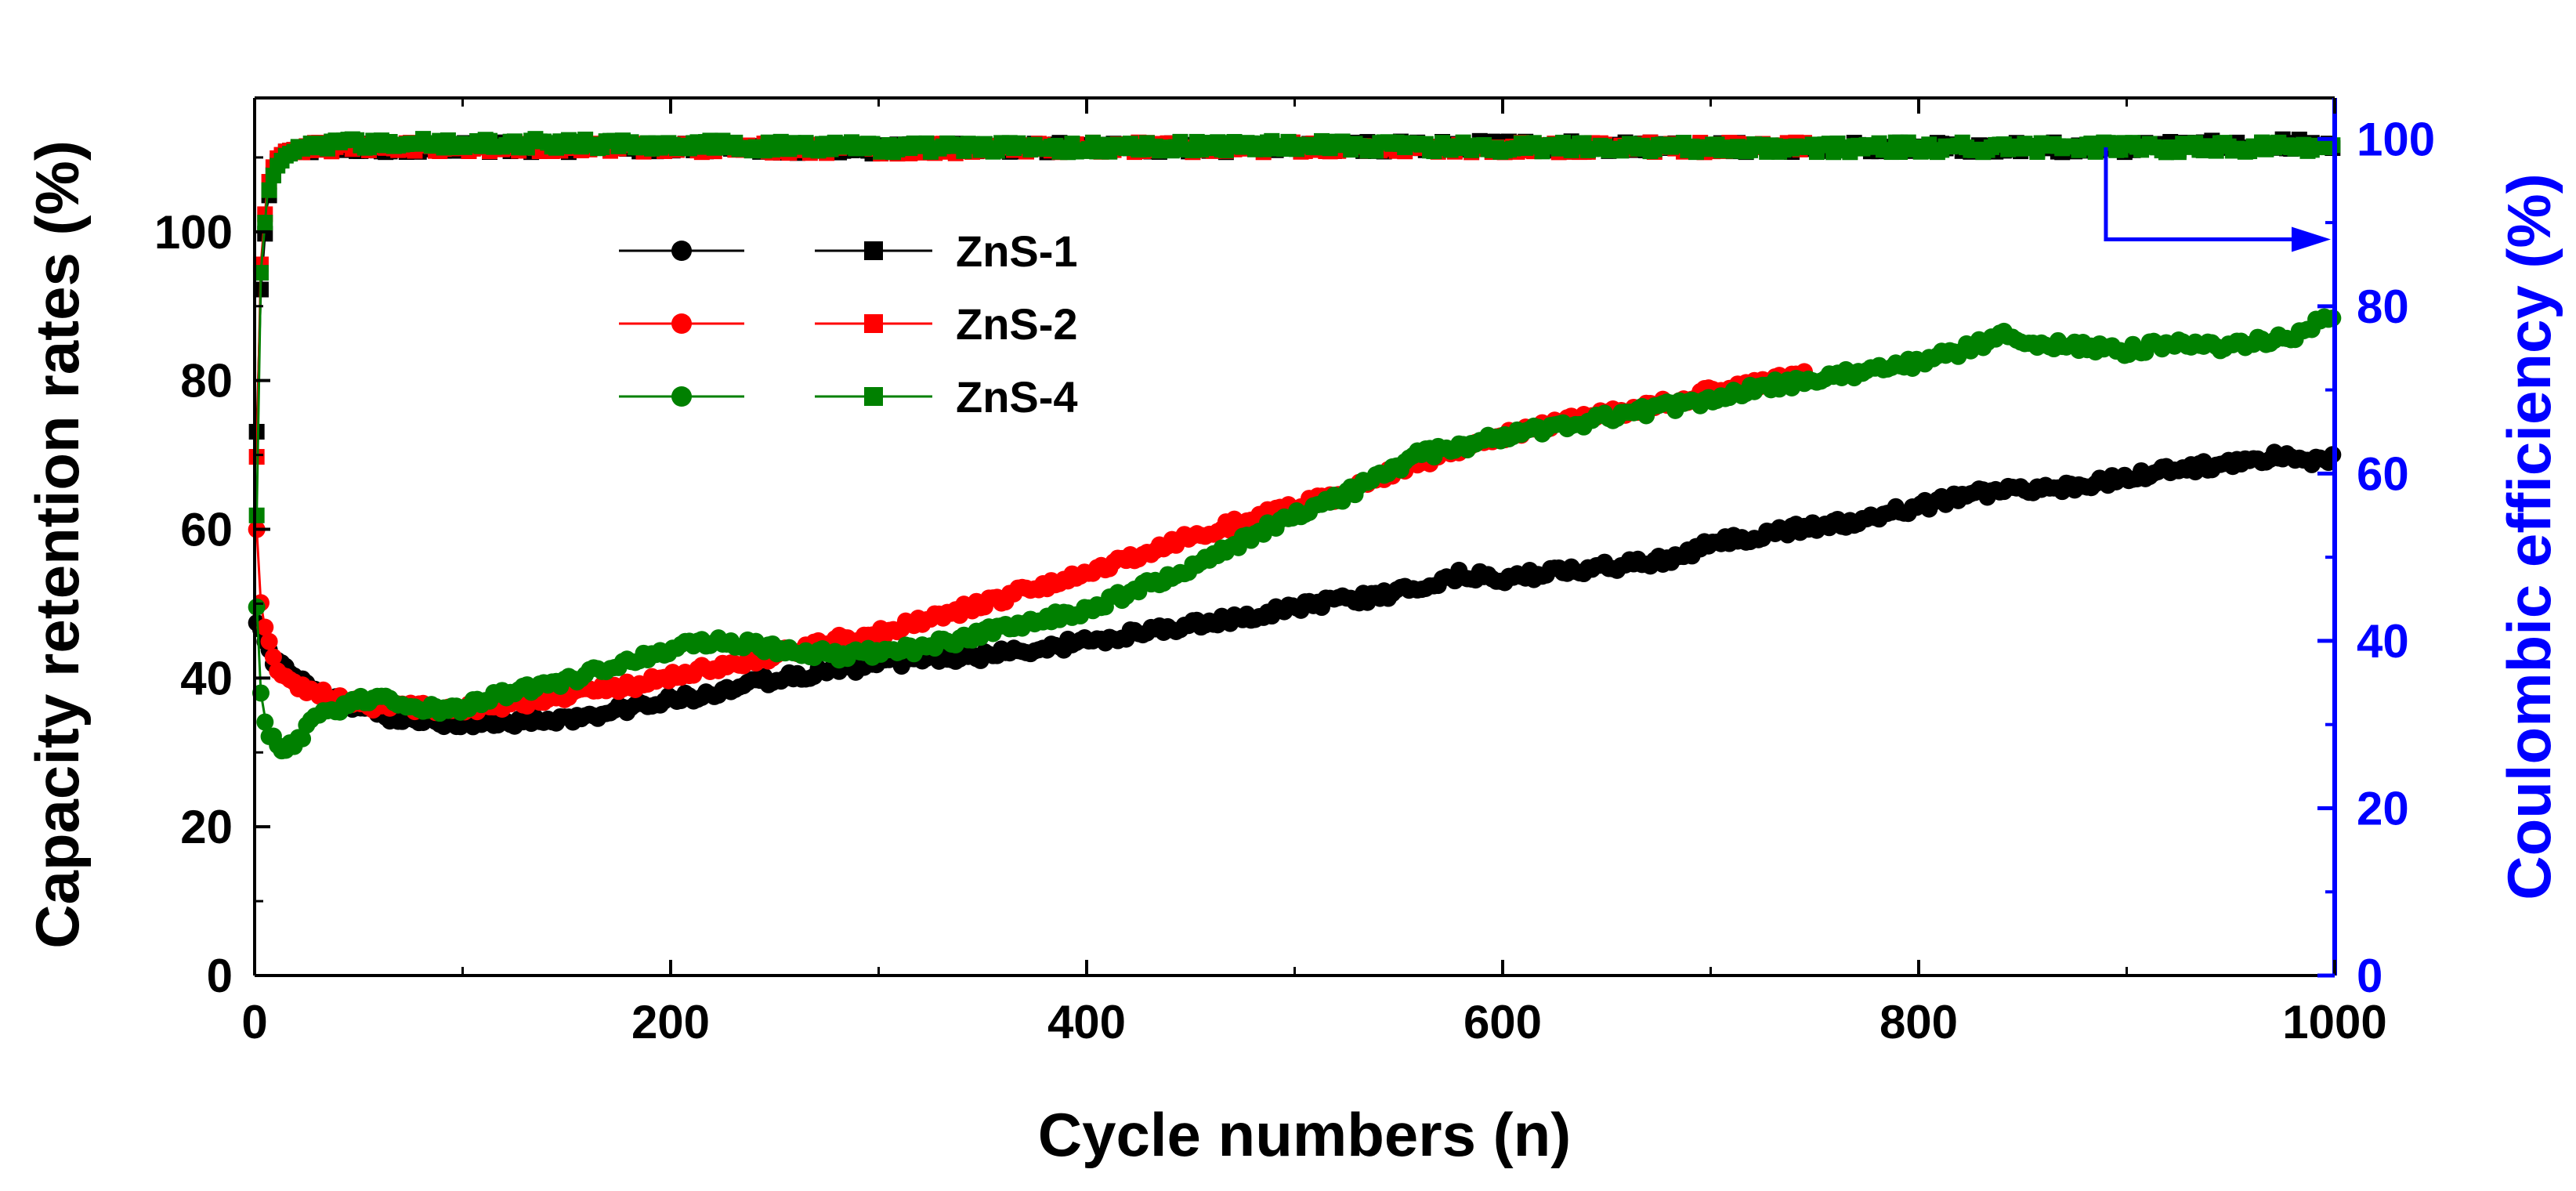  What do you see at coordinates (207, 381) in the screenshot?
I see `y-tick-label: 80` at bounding box center [207, 381].